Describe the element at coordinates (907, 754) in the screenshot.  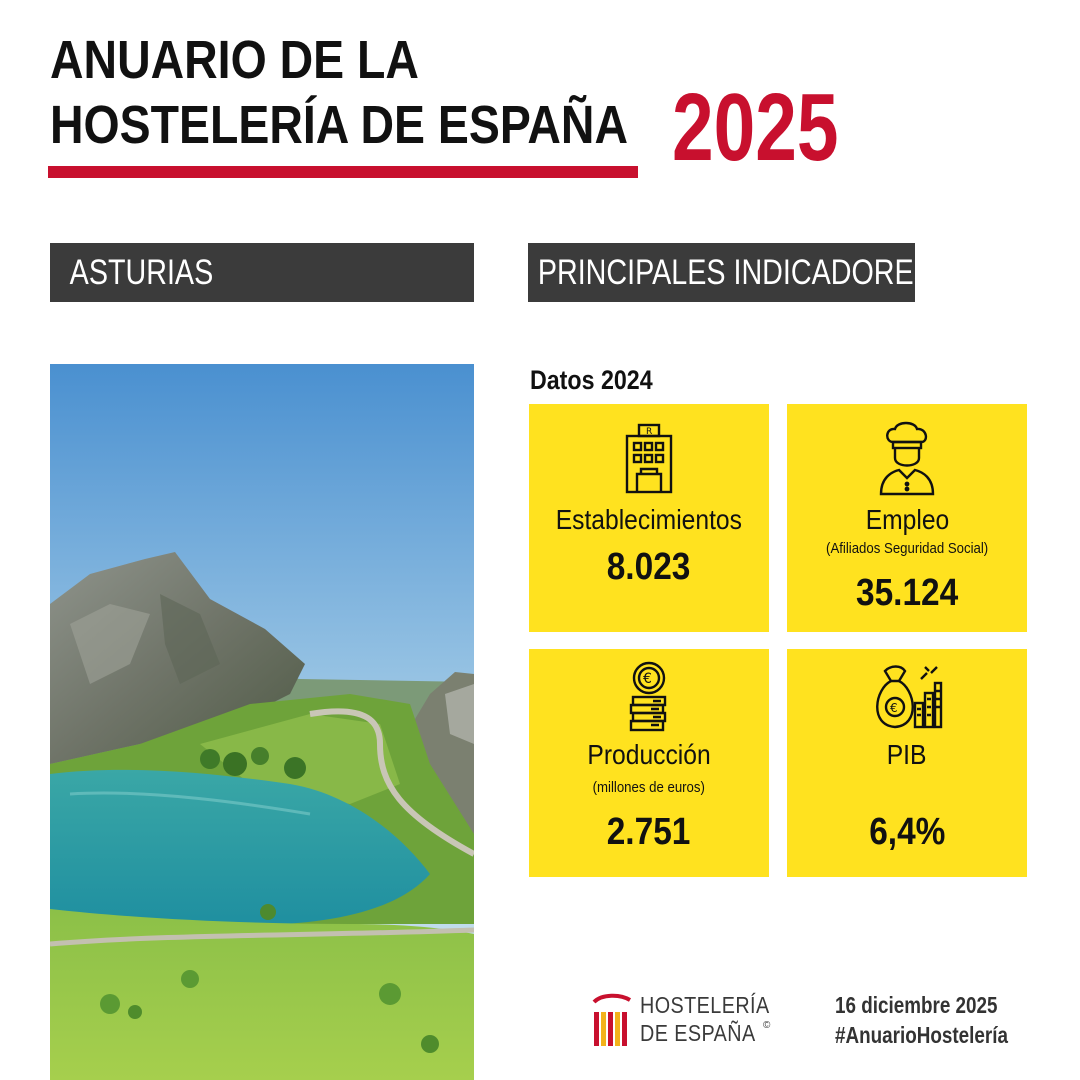
I see `card-label: PIB` at that location.